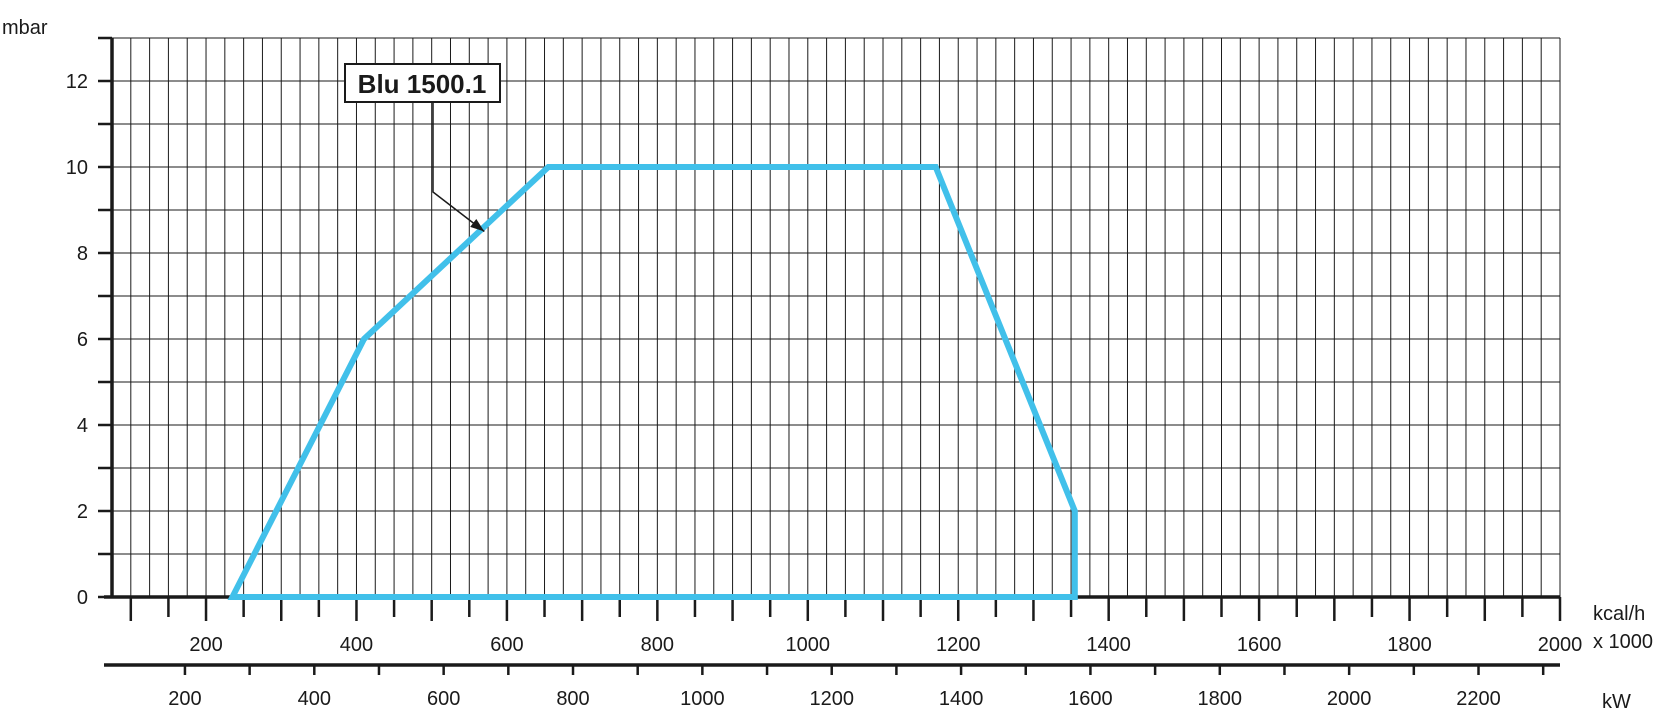 This screenshot has width=1675, height=720. I want to click on x-tick-label-kw: 800, so click(572, 699).